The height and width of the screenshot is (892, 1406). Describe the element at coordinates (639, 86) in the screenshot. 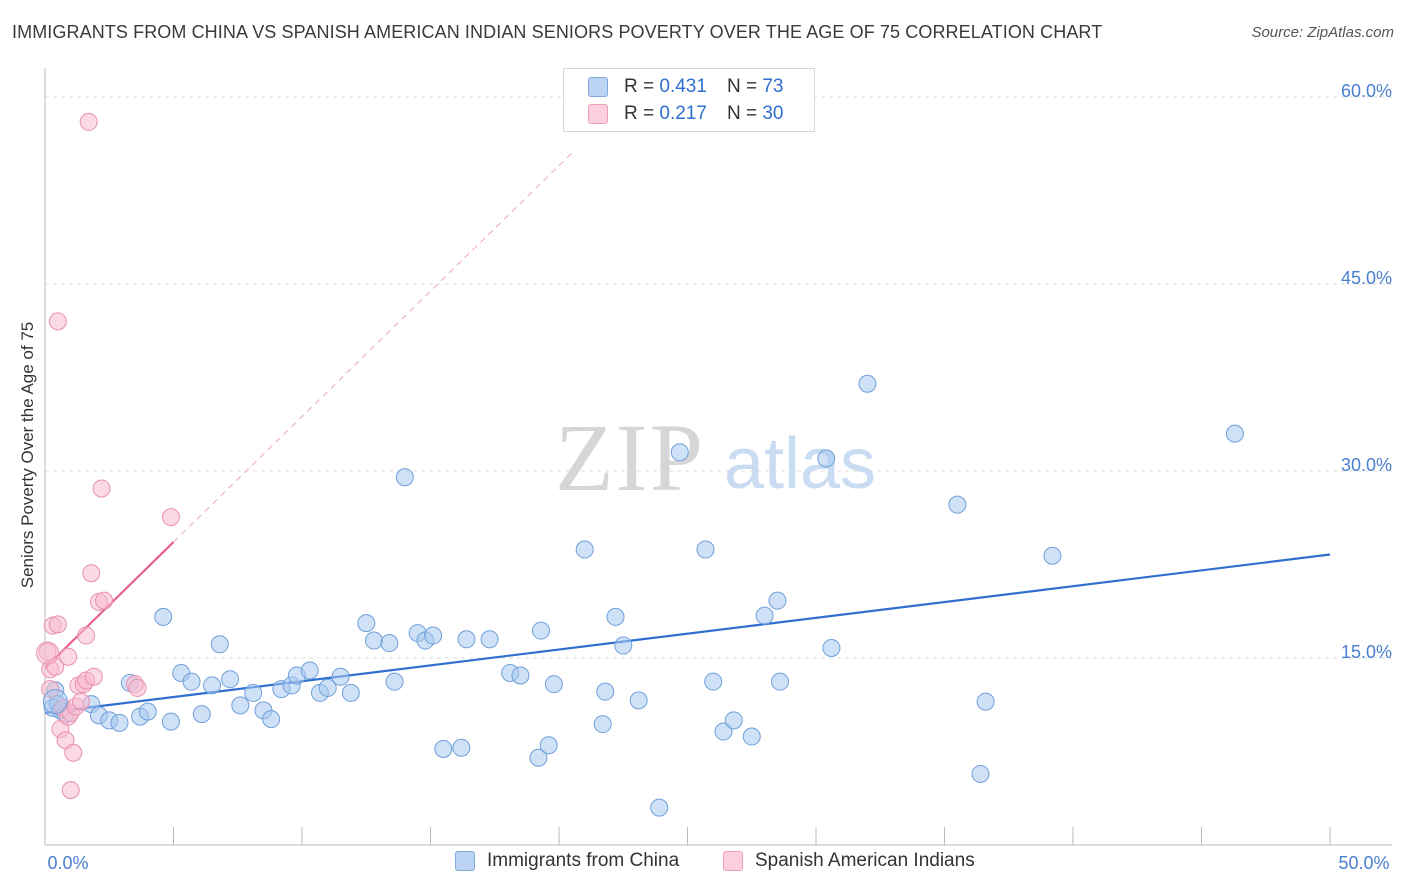

I see `legend-r-label: R =` at that location.